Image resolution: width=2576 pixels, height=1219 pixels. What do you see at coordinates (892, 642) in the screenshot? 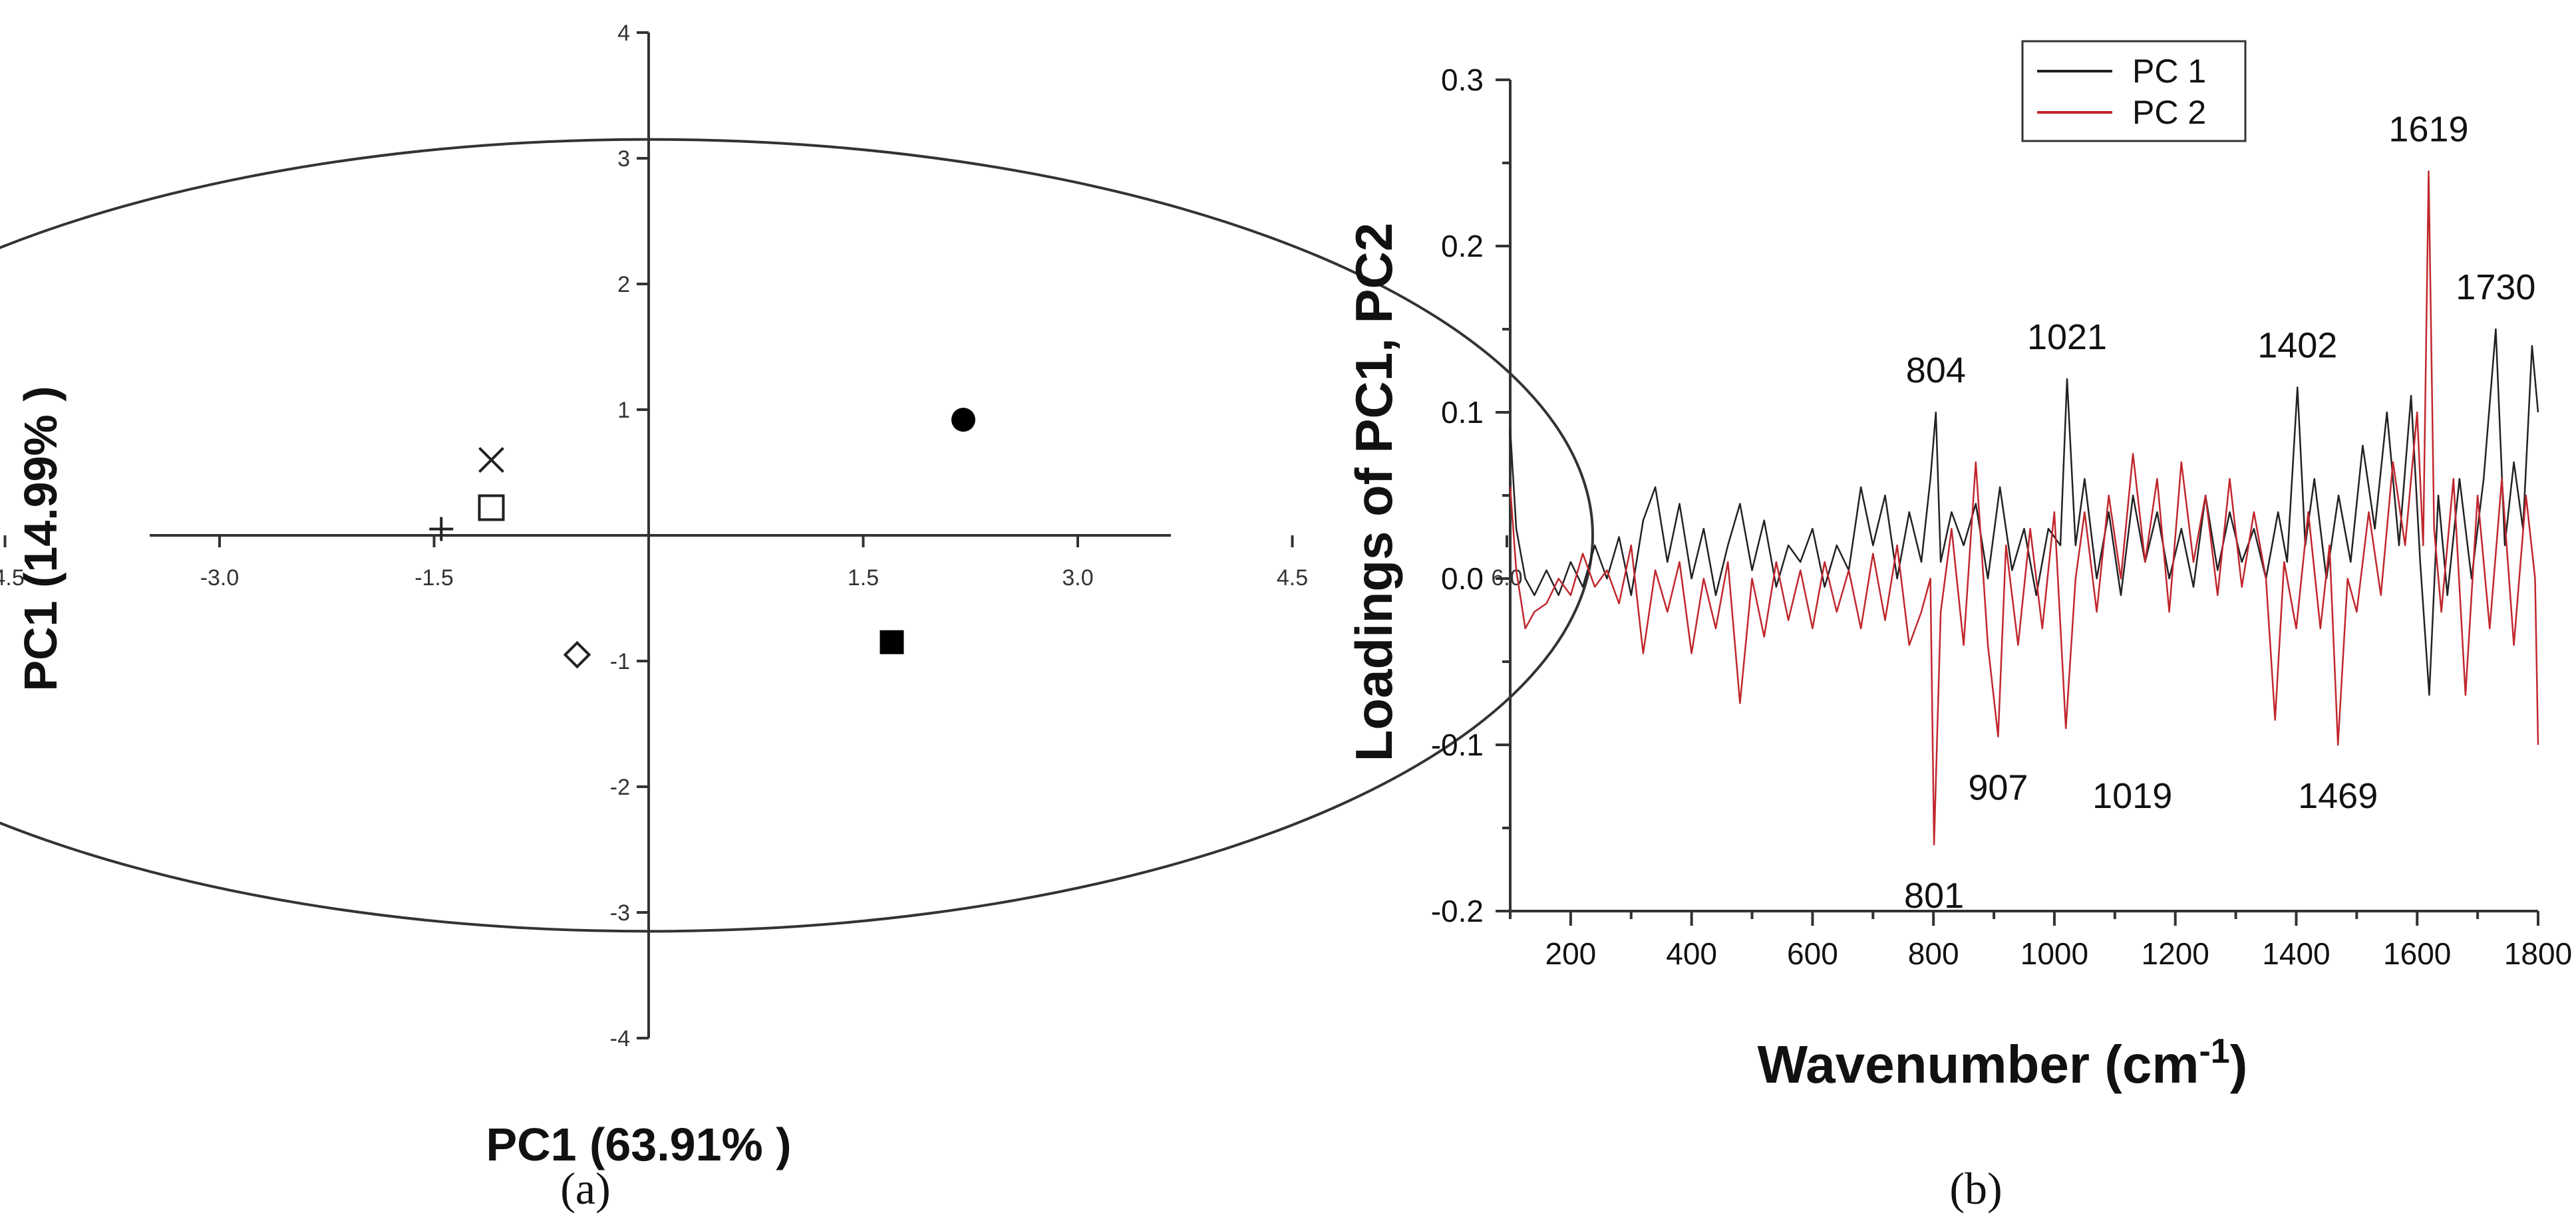
I see `point-filled-square` at bounding box center [892, 642].